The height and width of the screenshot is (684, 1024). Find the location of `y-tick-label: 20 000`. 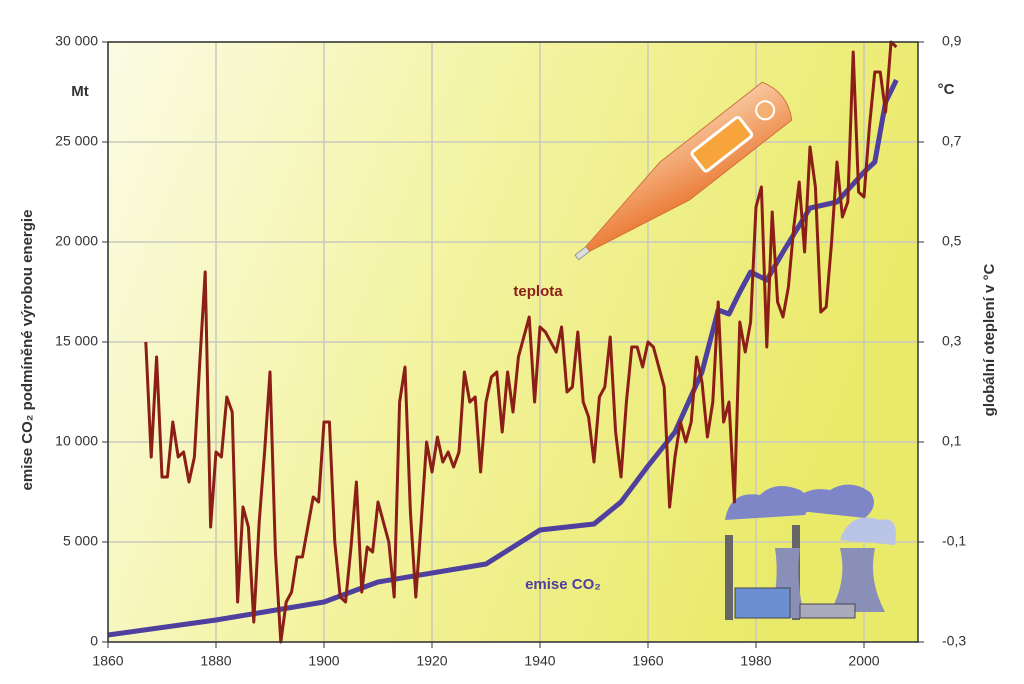

y-tick-label: 20 000 is located at coordinates (76, 241).